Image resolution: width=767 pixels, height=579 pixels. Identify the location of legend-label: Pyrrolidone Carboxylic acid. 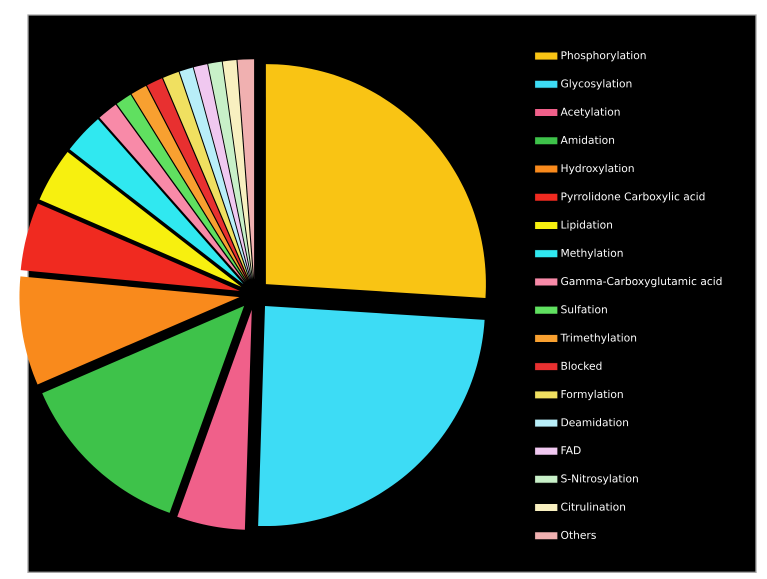
(633, 197).